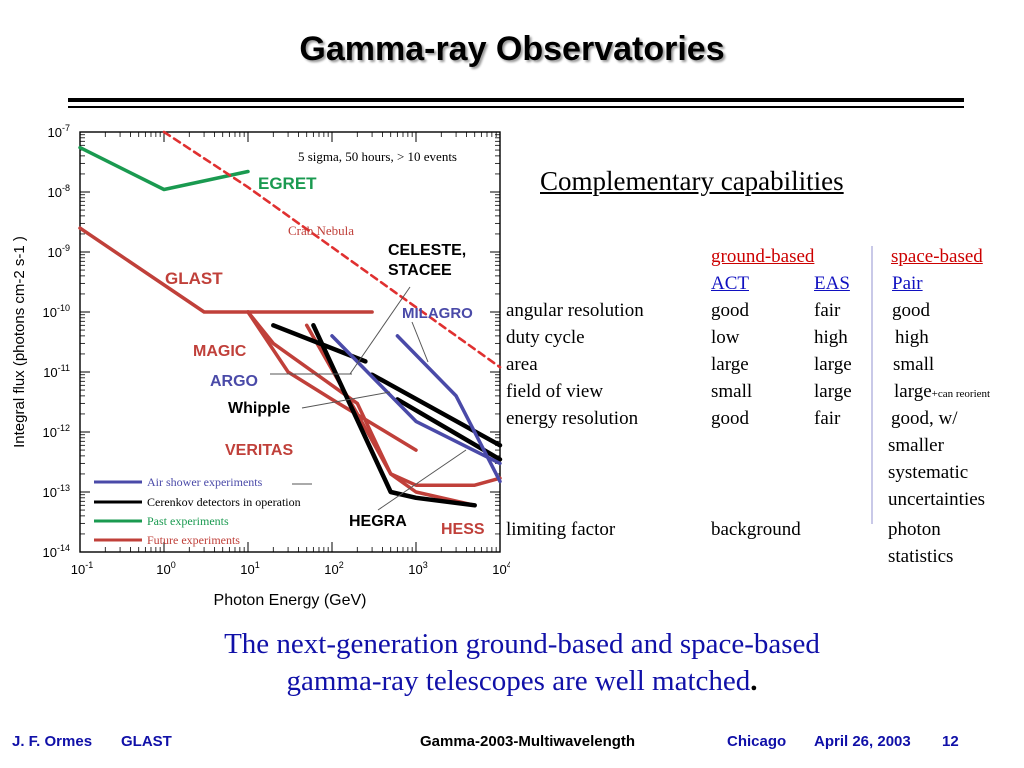  Describe the element at coordinates (224, 502) in the screenshot. I see `legend-label-cerenkov: Cerenkov detectors in operation` at that location.